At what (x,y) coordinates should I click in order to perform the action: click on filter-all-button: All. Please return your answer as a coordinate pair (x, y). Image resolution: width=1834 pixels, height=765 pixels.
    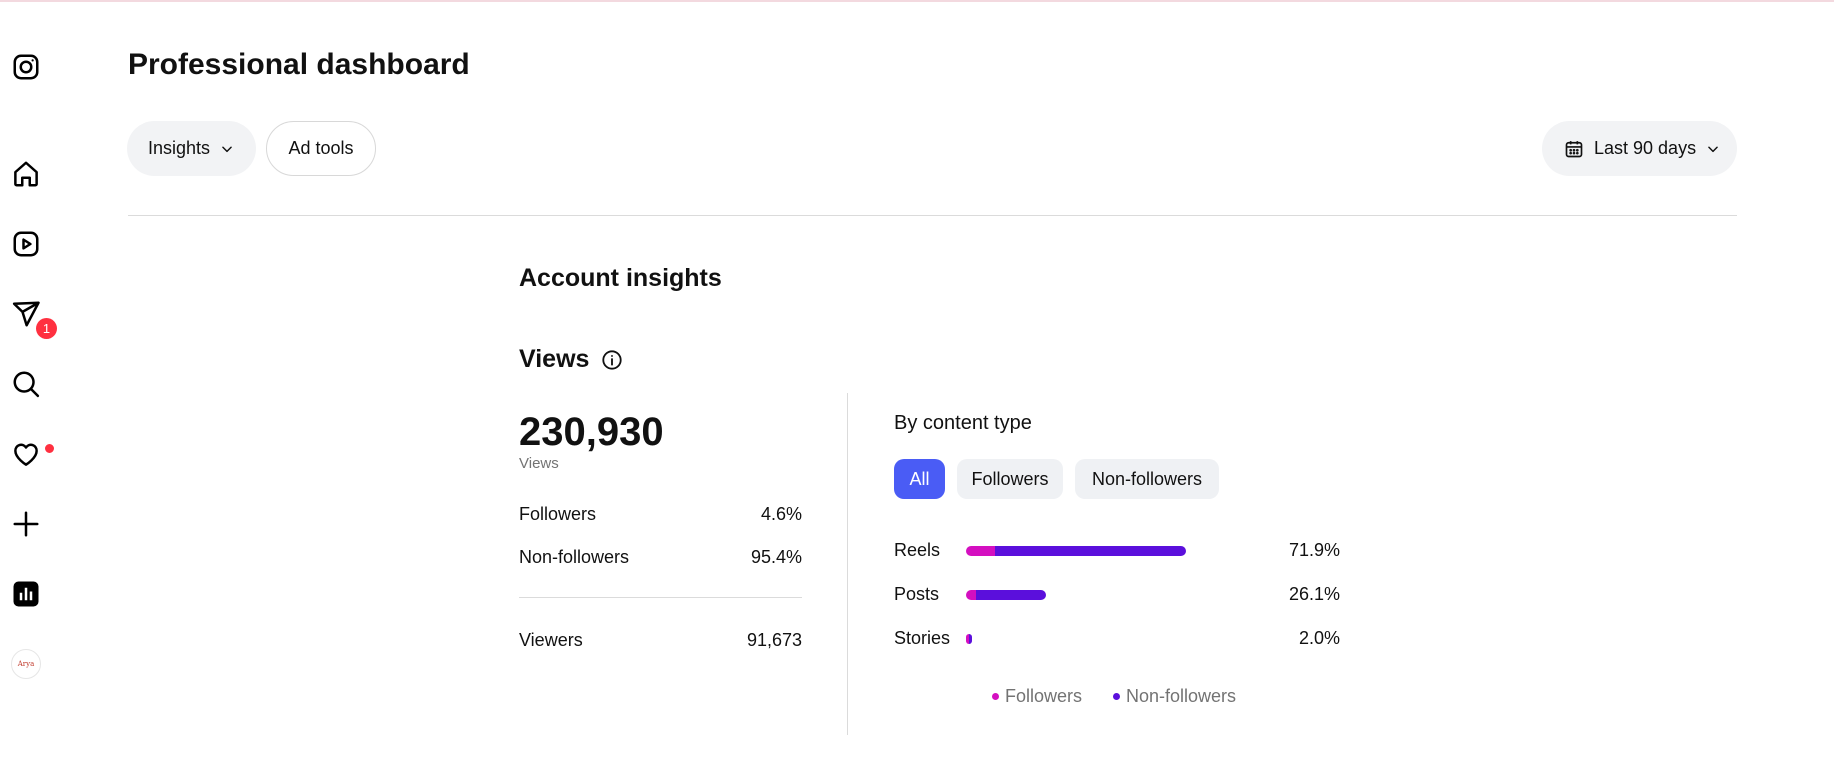
    Looking at the image, I should click on (919, 479).